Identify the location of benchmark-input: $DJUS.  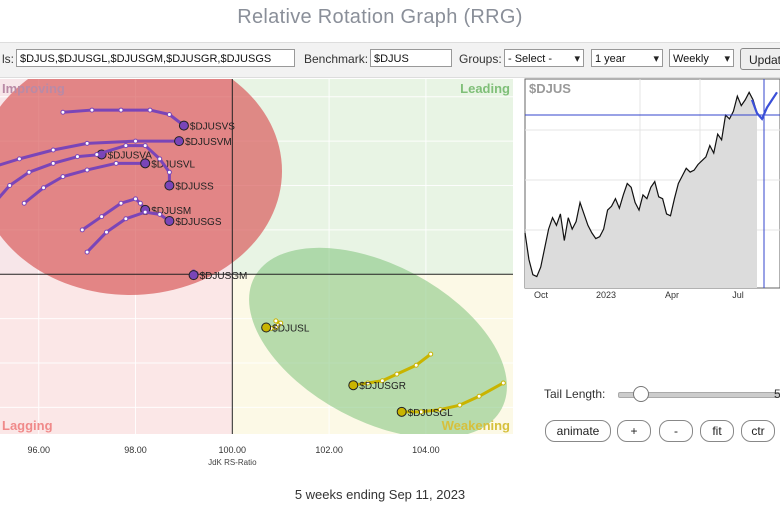
(411, 58).